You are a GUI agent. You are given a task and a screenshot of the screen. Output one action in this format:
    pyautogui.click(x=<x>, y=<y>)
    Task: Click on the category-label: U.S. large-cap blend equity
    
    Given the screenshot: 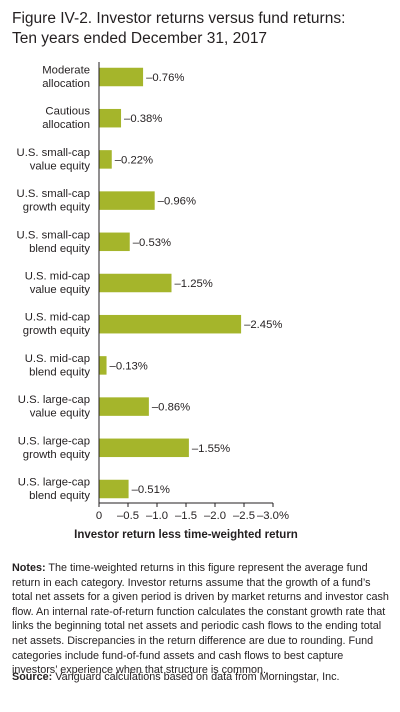 What is the action you would take?
    pyautogui.click(x=54, y=490)
    